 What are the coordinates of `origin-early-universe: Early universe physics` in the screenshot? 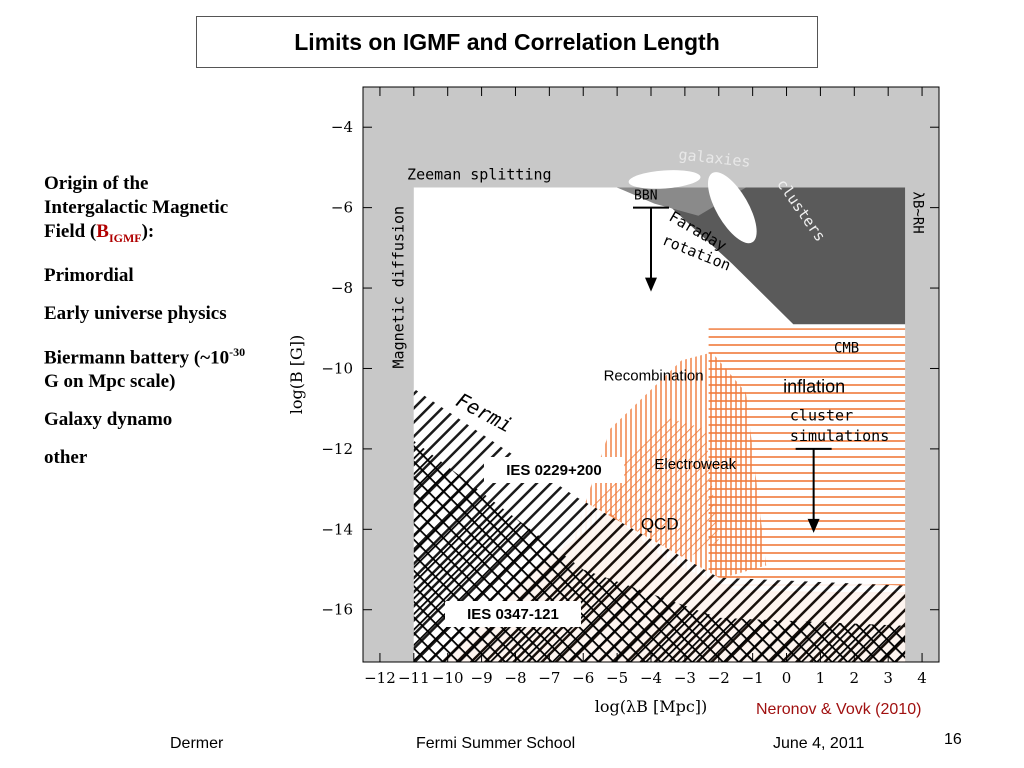 It's located at (135, 313).